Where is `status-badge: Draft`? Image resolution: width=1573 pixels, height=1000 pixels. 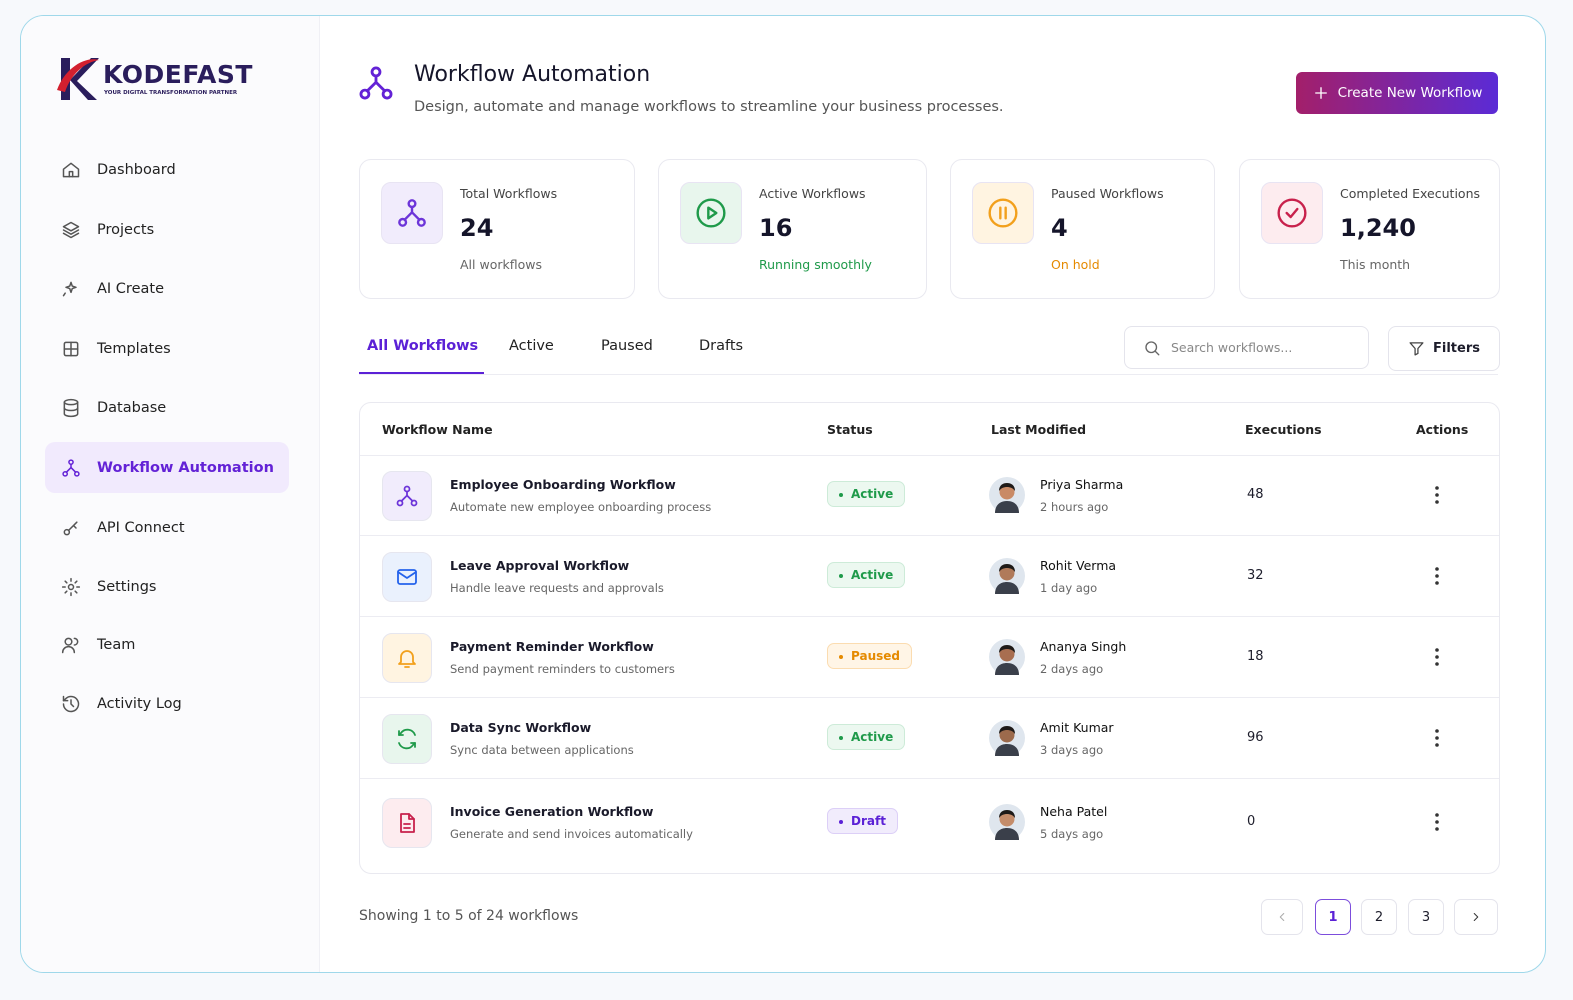 status-badge: Draft is located at coordinates (862, 821).